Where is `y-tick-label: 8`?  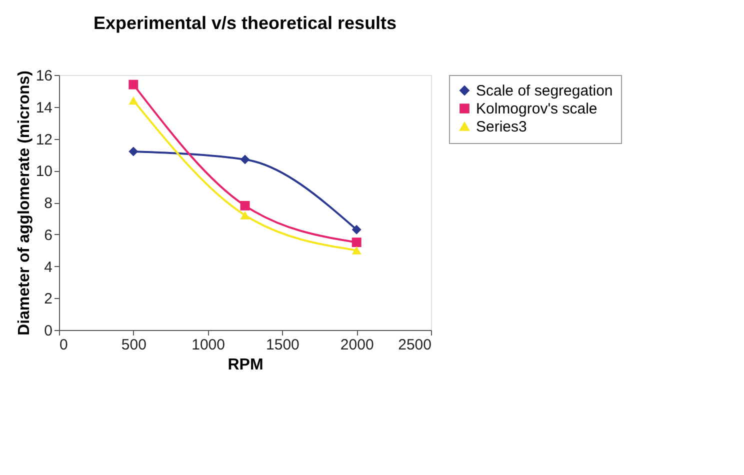
y-tick-label: 8 is located at coordinates (48, 203).